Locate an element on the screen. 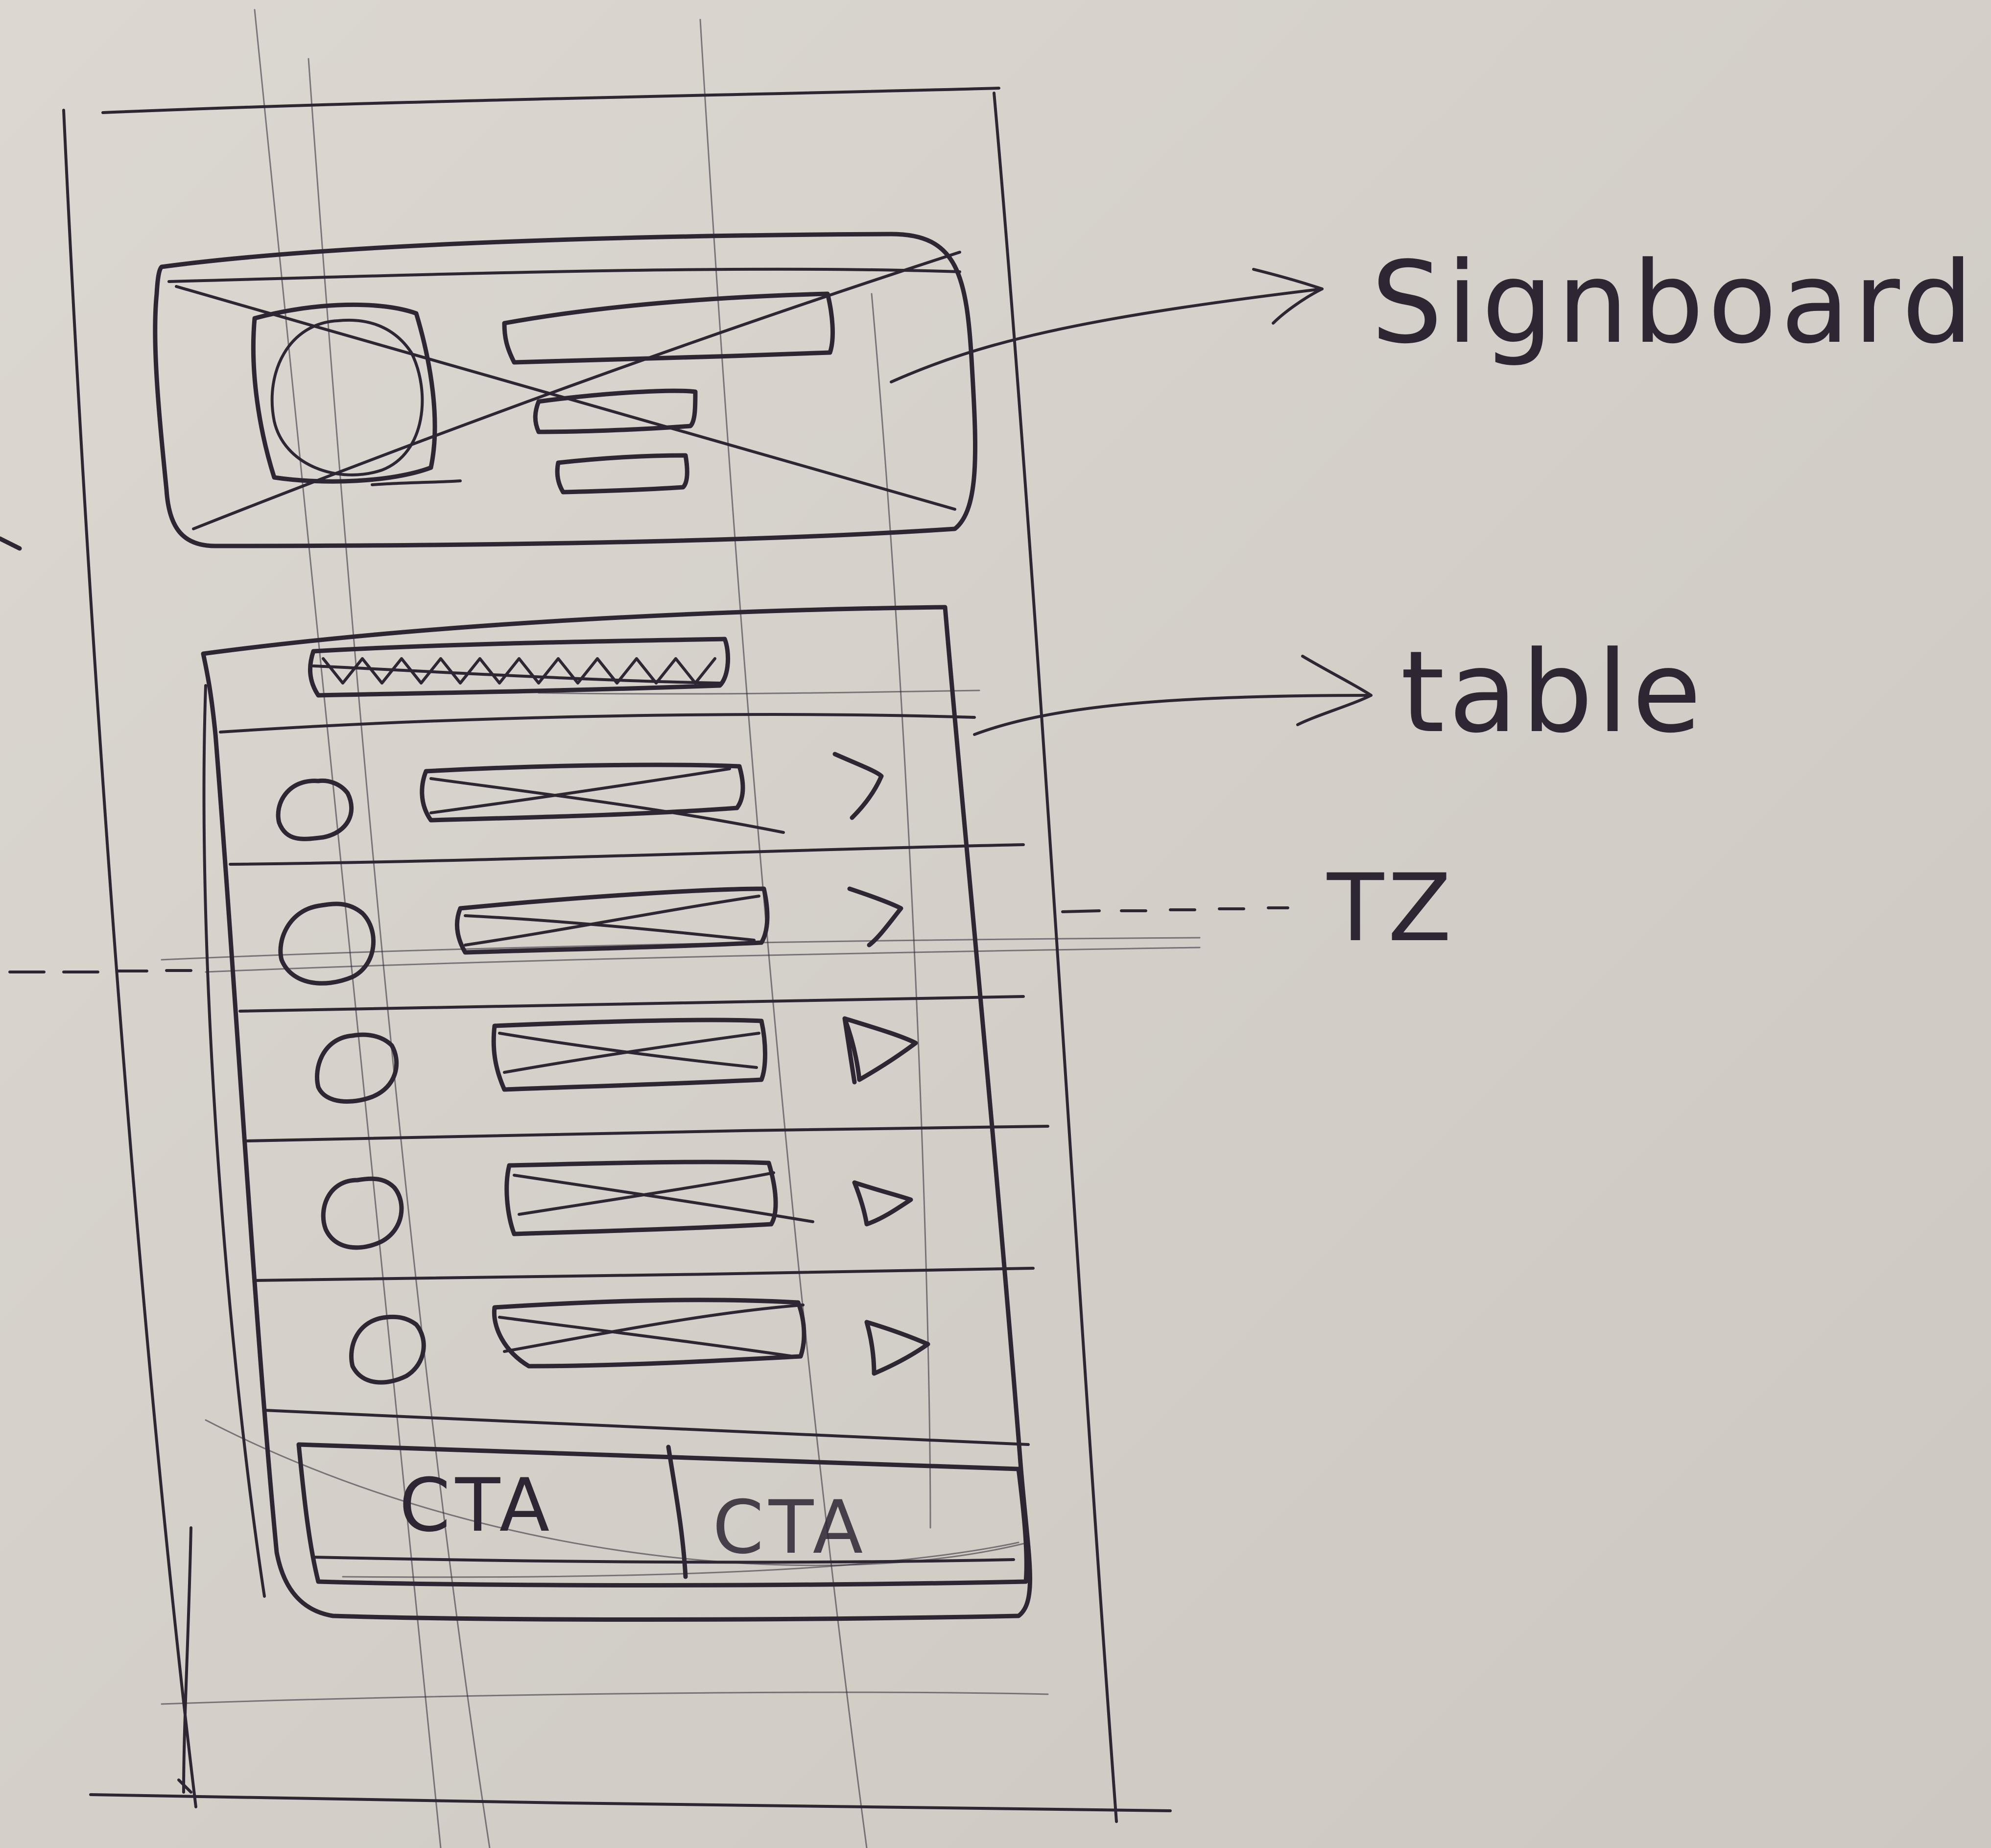  annotation-tz-label: TZ is located at coordinates (1391, 908).